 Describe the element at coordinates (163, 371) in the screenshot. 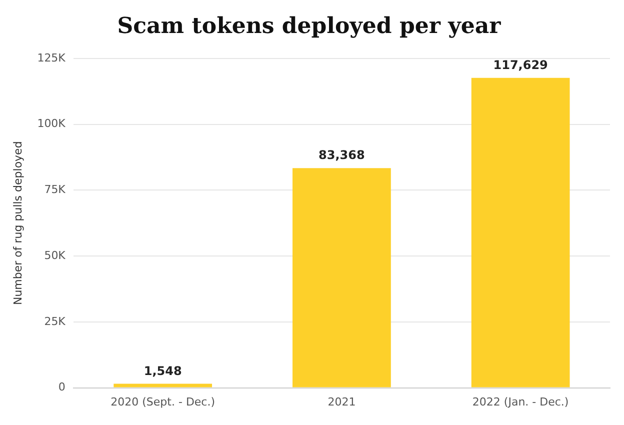

I see `data-label: 1,548` at that location.